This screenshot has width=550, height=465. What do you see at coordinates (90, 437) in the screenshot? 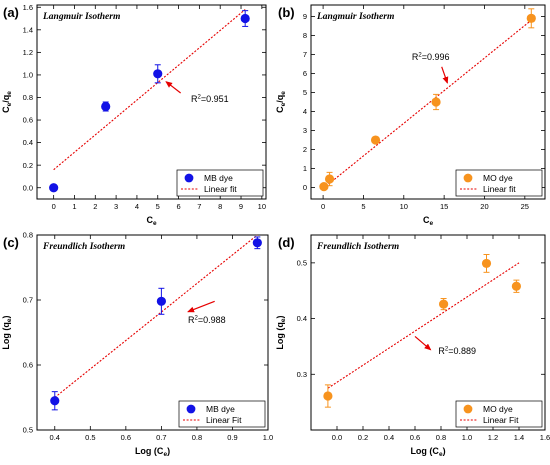
I see `x-tick-label: 0.5` at bounding box center [90, 437].